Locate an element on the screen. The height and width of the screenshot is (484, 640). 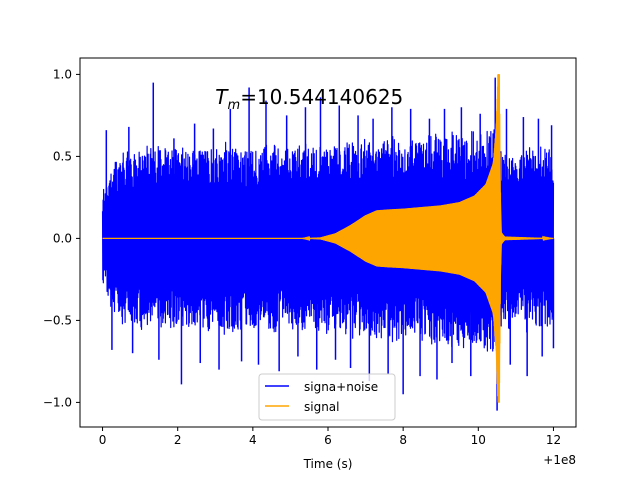
x-tick-label: 8 is located at coordinates (403, 440).